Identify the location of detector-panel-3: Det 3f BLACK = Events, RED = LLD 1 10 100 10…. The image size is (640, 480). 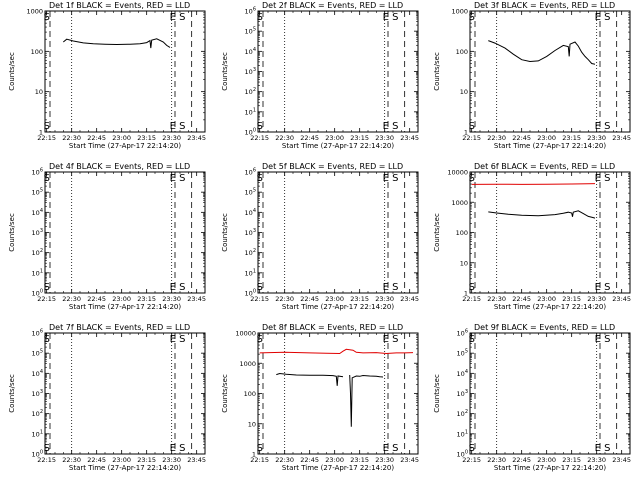
(532, 75).